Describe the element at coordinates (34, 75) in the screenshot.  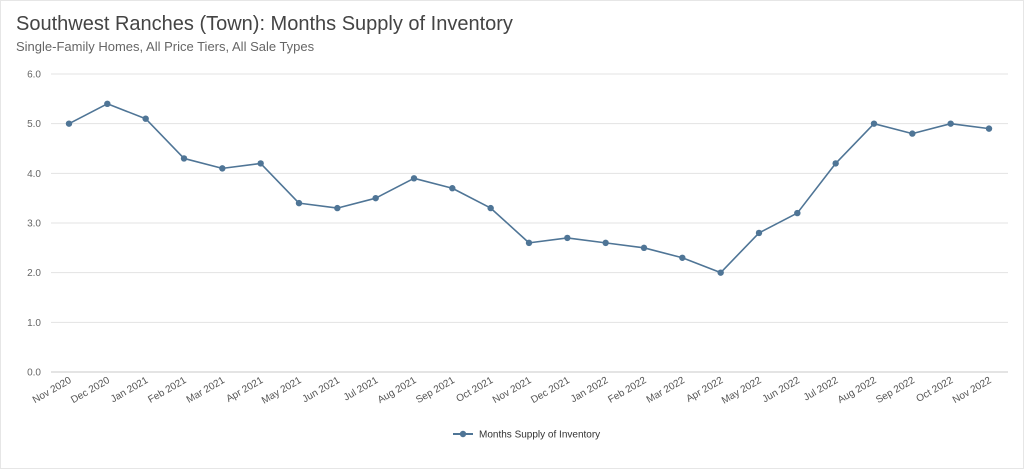
I see `y-tick-label: 6.0` at that location.